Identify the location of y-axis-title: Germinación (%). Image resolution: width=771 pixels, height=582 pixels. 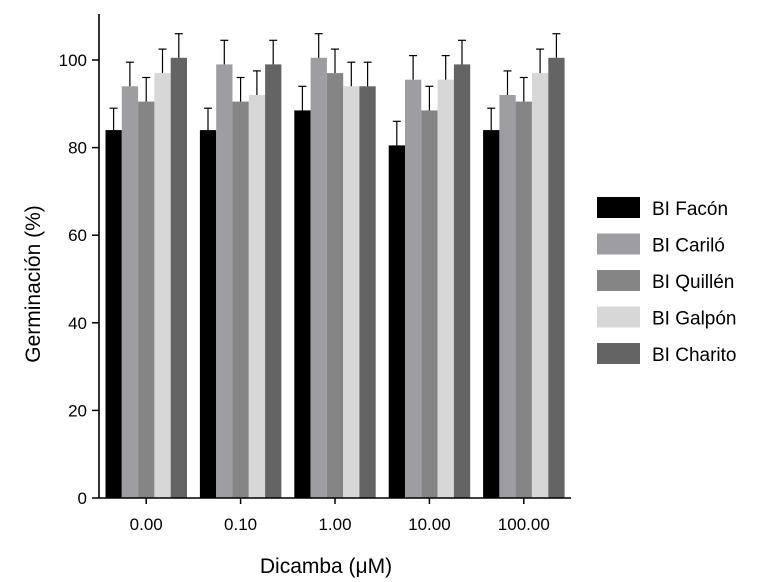
(33, 284).